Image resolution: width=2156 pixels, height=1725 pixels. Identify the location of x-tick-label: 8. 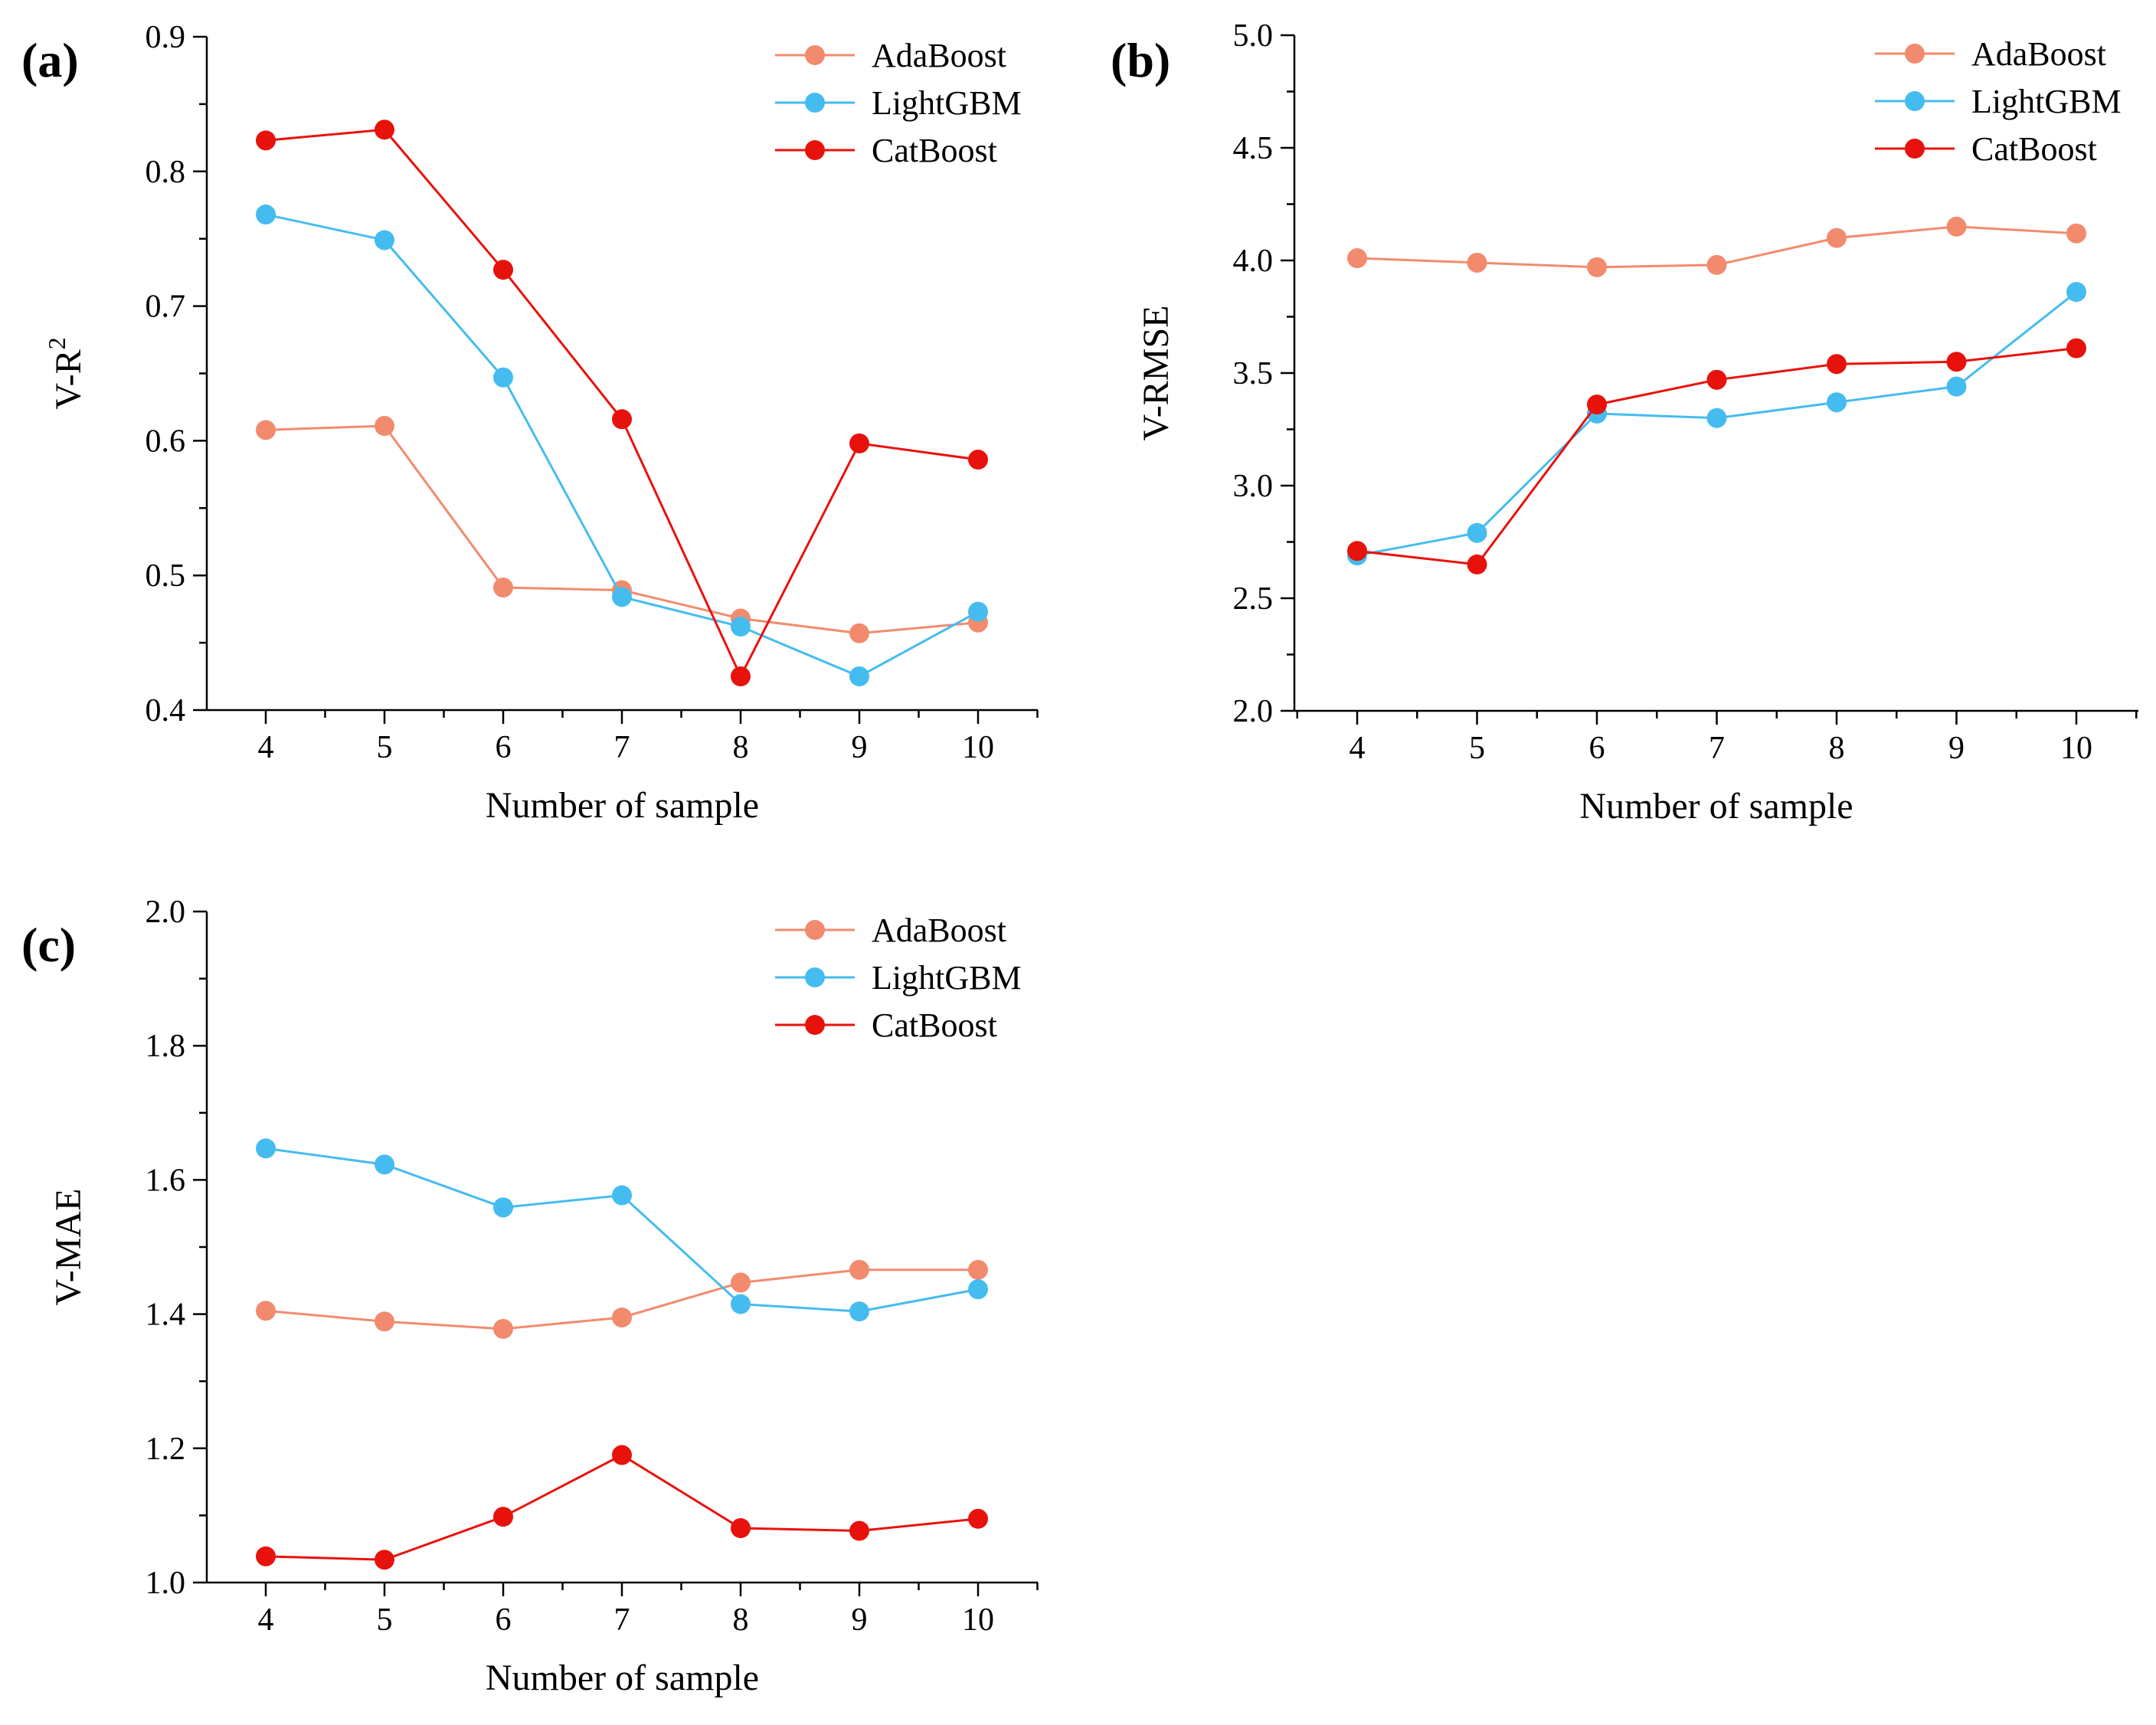
(1837, 748).